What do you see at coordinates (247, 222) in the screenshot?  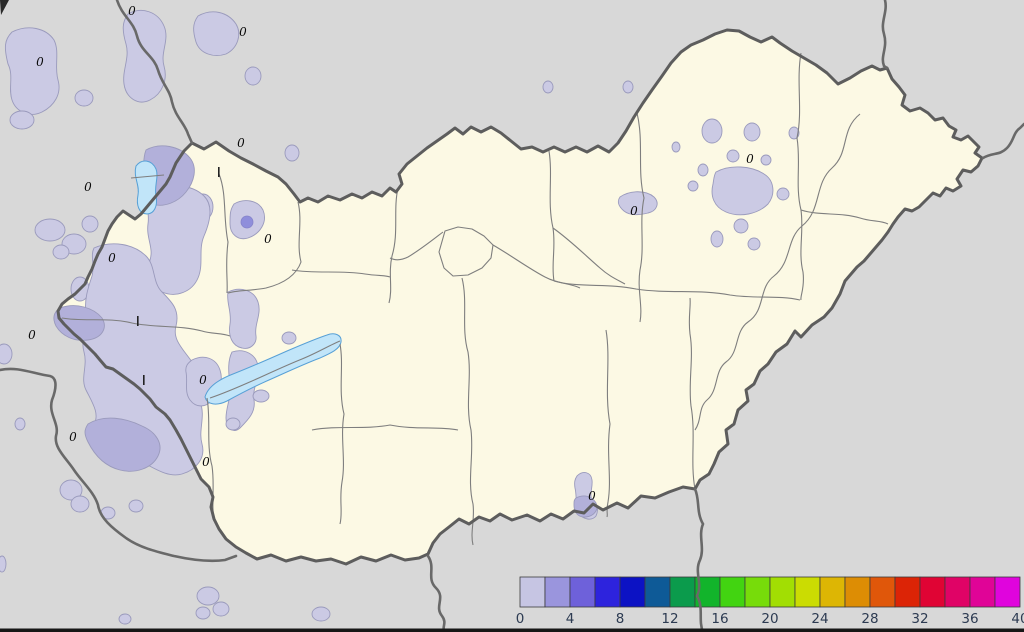 I see `precipitation-core-spot` at bounding box center [247, 222].